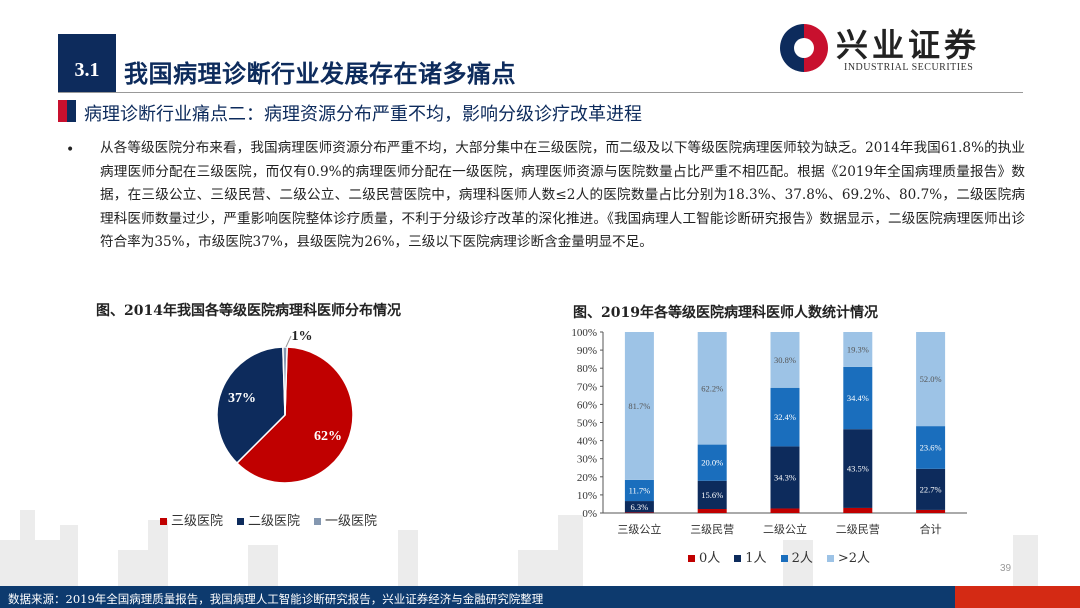  I want to click on pie-chart: 62% 37% 1%, so click(285, 406).